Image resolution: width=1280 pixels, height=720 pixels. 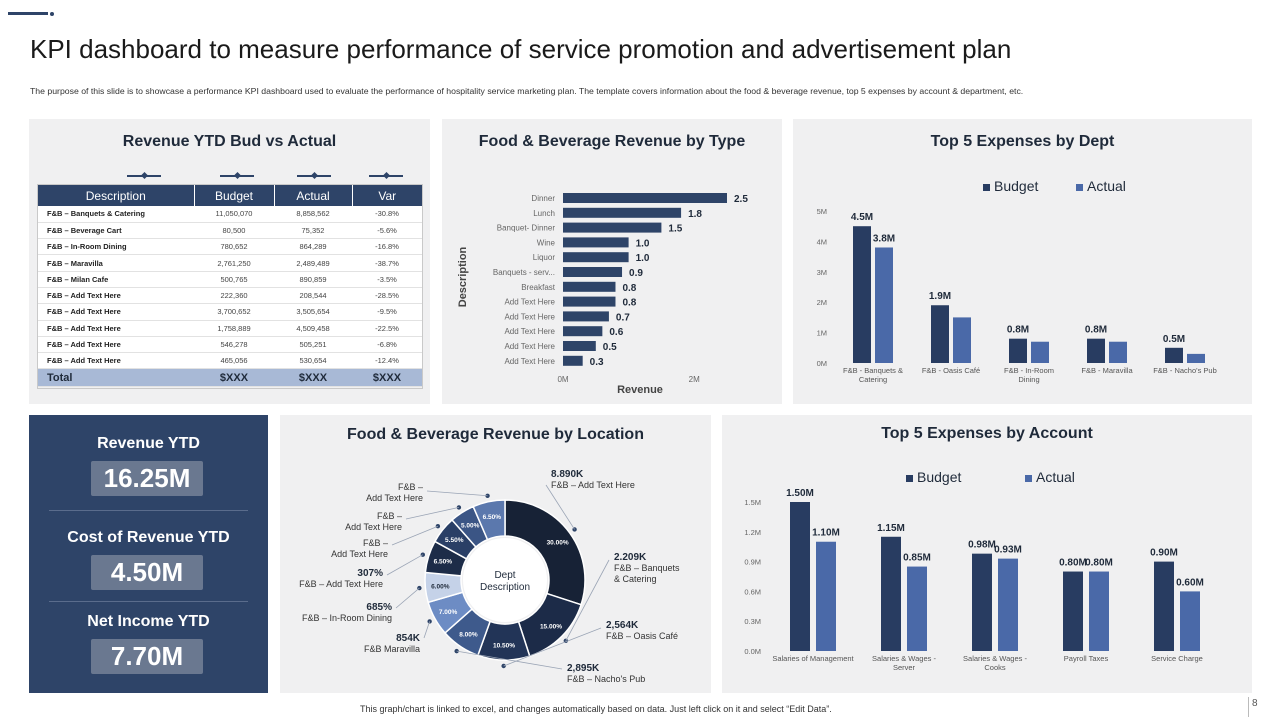 I want to click on data-label: 0.8M, so click(x=1018, y=330).